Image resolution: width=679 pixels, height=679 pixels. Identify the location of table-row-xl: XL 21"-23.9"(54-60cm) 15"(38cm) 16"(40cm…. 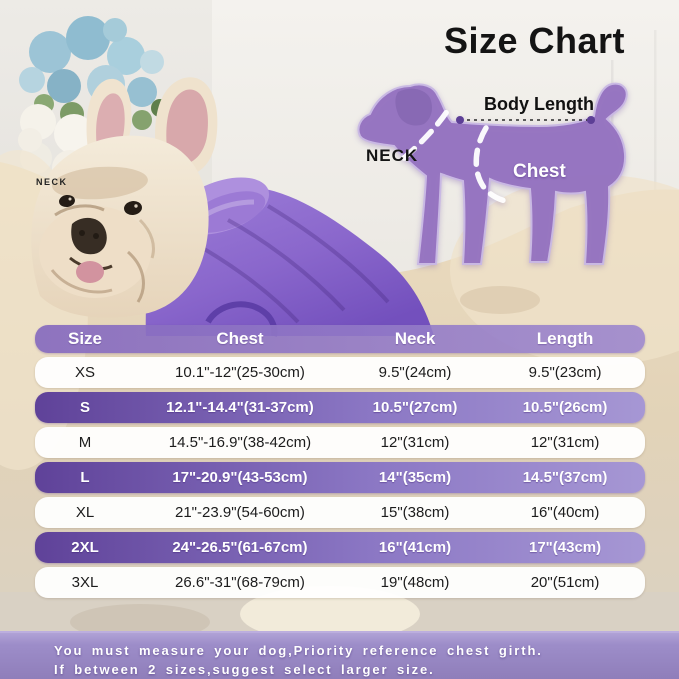
(340, 512).